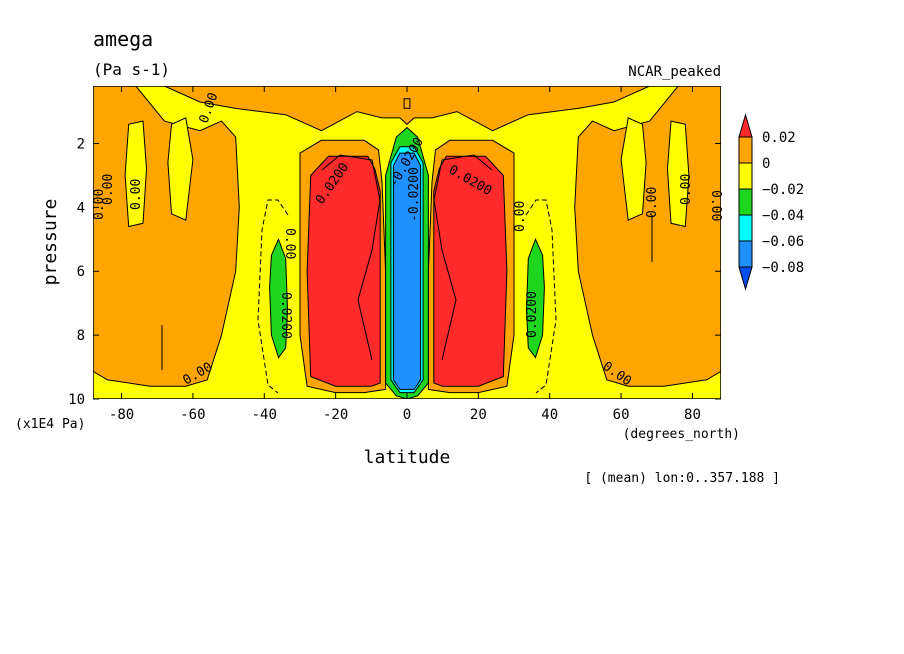 The width and height of the screenshot is (904, 654). Describe the element at coordinates (674, 72) in the screenshot. I see `experiment-label: NCAR_peaked` at that location.